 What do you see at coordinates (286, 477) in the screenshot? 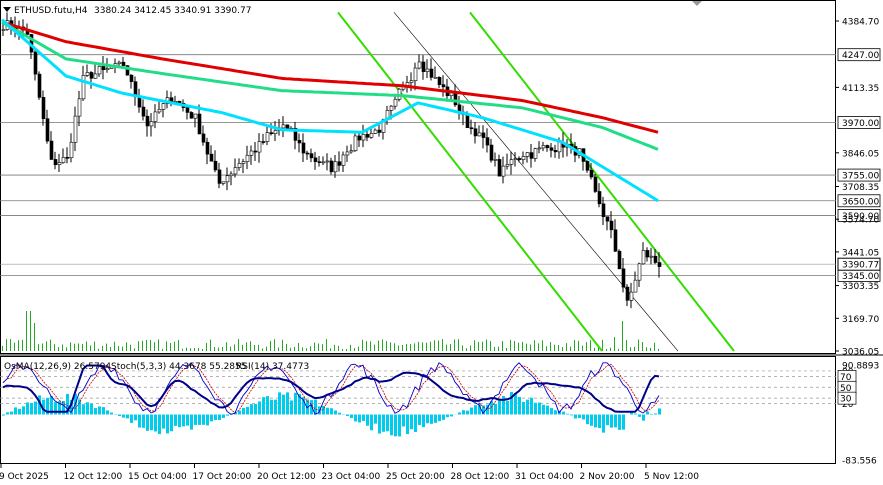
I see `time-tick-label: 20 Oct 12:00` at bounding box center [286, 477].